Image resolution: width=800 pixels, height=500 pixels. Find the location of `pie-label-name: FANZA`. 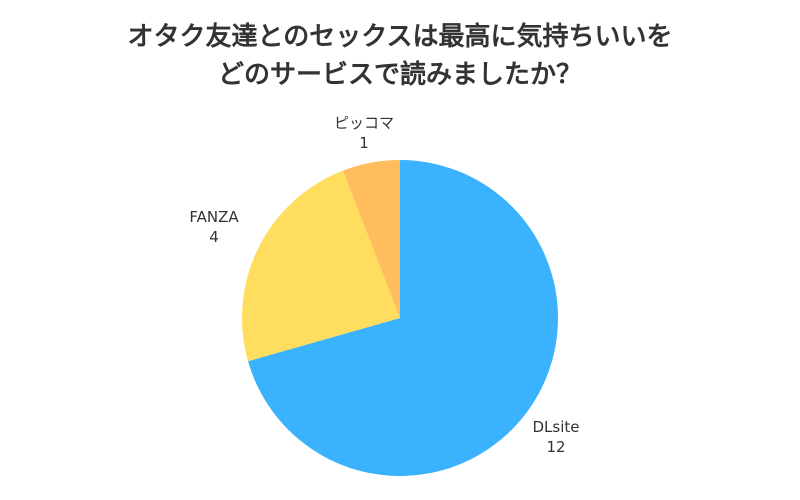

pie-label-name: FANZA is located at coordinates (214, 217).